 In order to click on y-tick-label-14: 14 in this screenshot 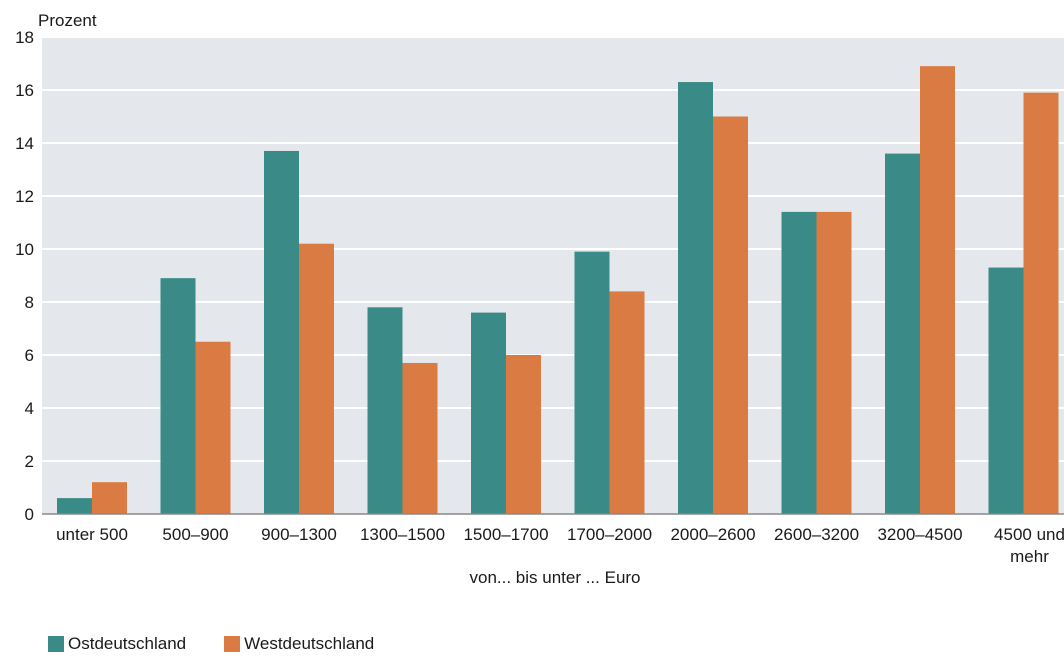, I will do `click(24, 143)`.